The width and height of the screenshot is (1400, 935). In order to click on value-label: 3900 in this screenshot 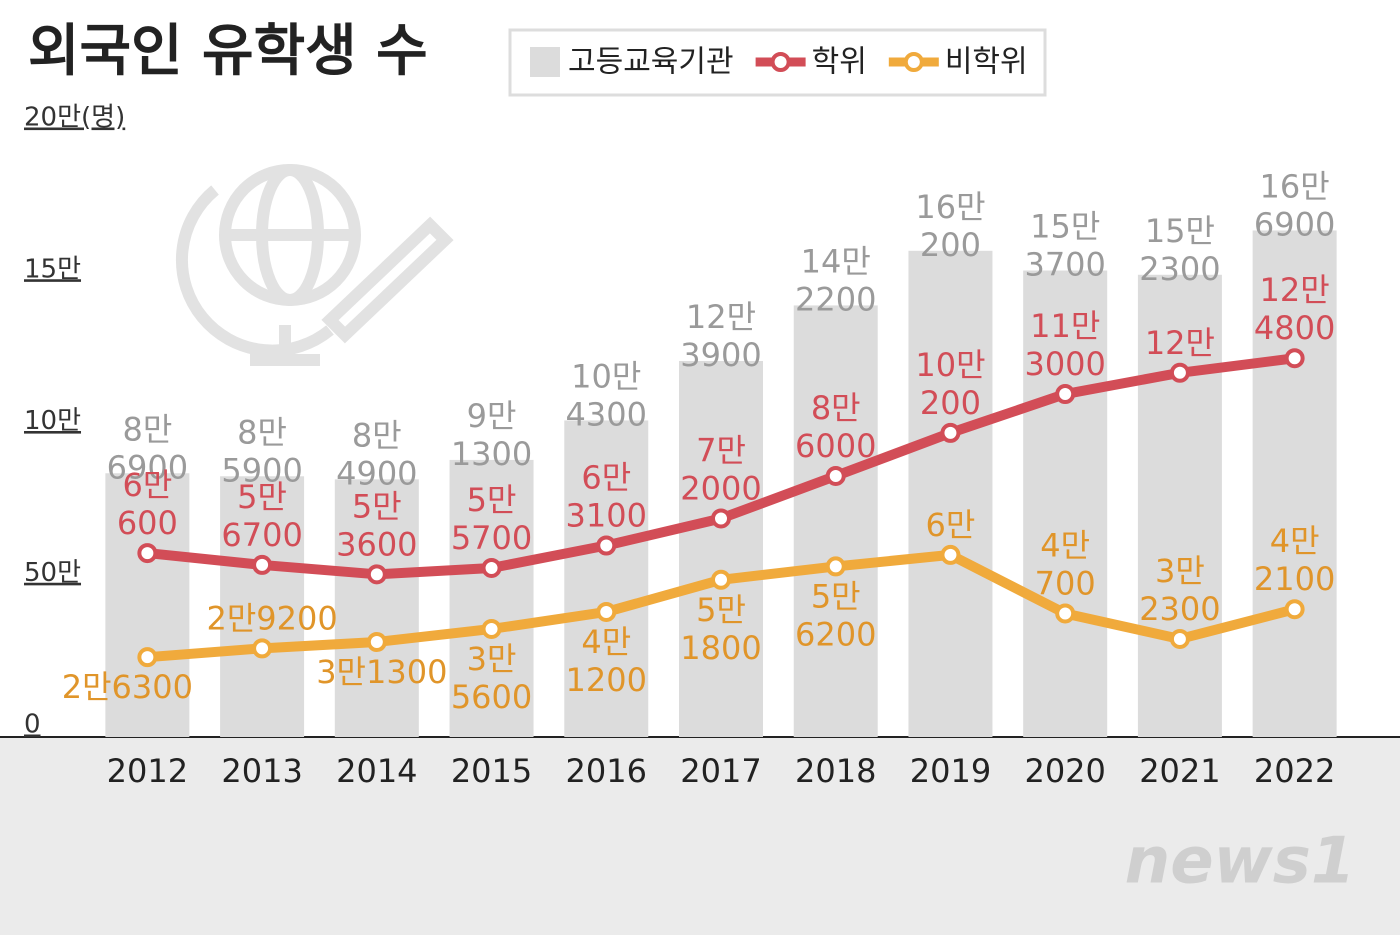, I will do `click(720, 355)`.